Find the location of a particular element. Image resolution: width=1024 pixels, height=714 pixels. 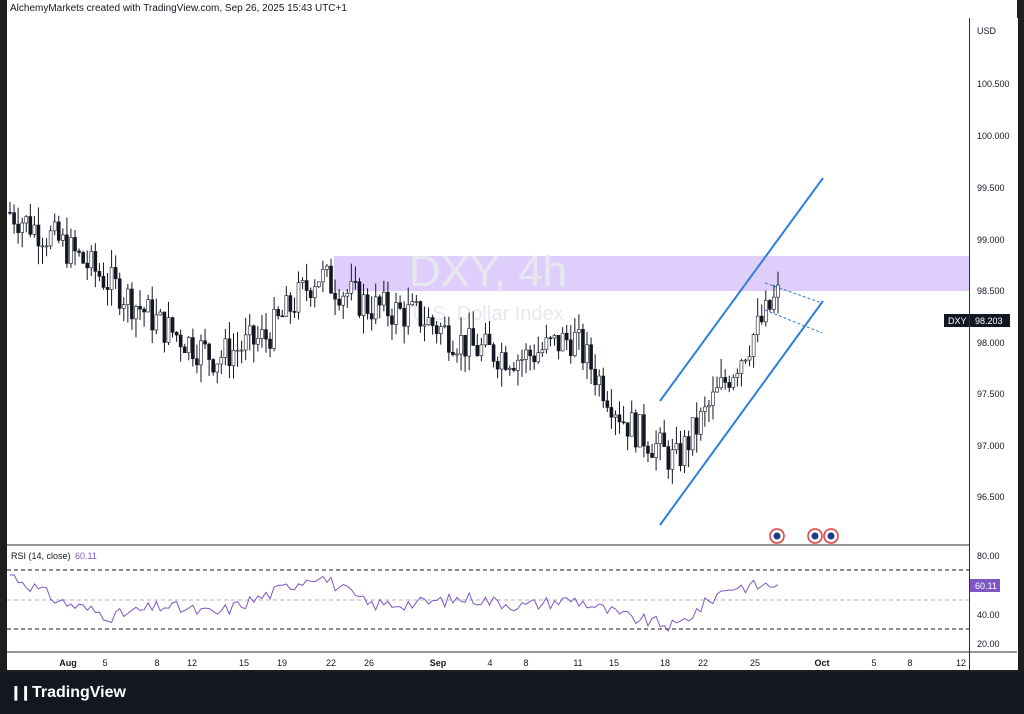

price-tick-label: 96.500 is located at coordinates (991, 497).